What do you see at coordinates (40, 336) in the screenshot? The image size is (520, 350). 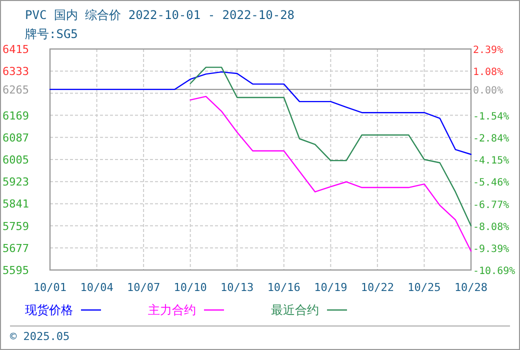 I see `text: © 2025.05` at bounding box center [40, 336].